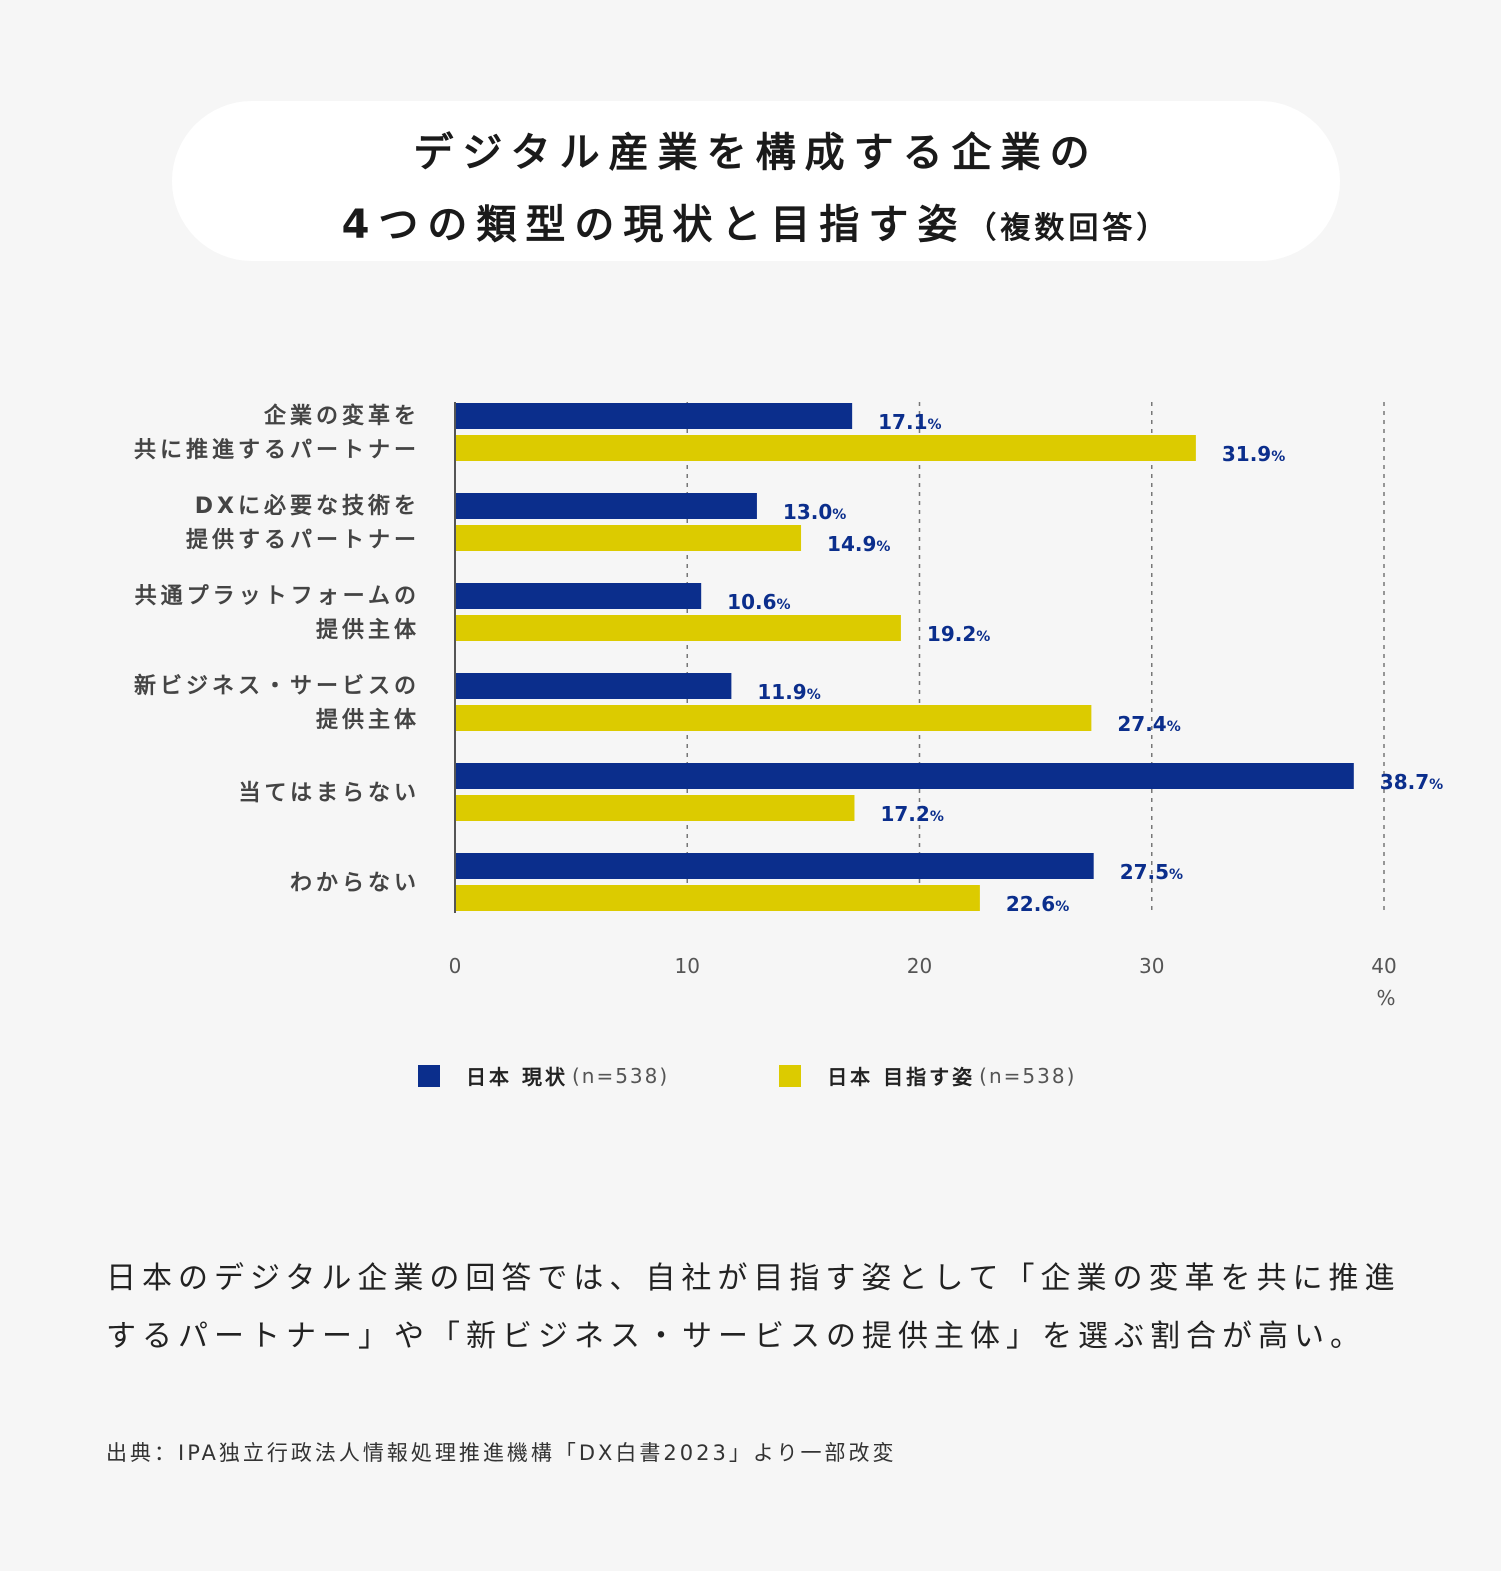 The width and height of the screenshot is (1501, 1571). What do you see at coordinates (756, 181) in the screenshot?
I see `title-panel: デジタル産業を構成する企業の 4つの類型の現状と目指す姿（複数回答）` at bounding box center [756, 181].